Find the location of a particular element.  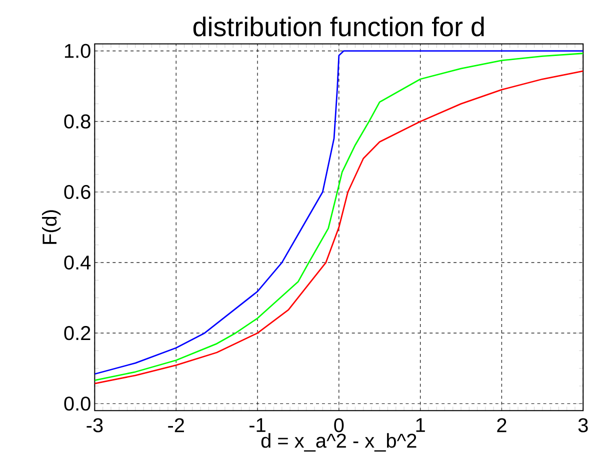

y-tick-label: 0.4 is located at coordinates (77, 262).